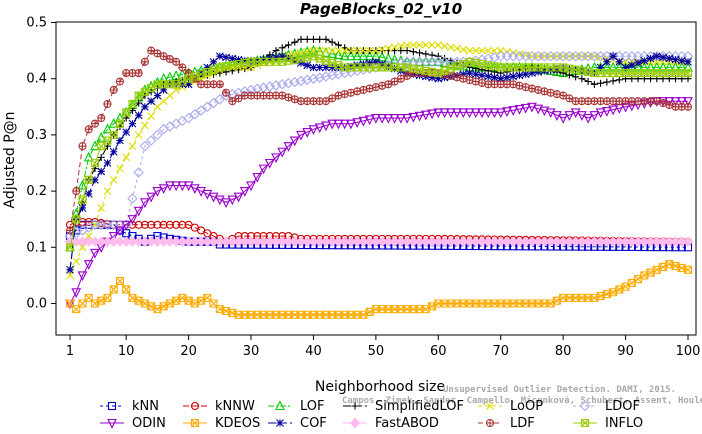 The height and width of the screenshot is (434, 702). What do you see at coordinates (36, 135) in the screenshot?
I see `y-tick-label: 0.3` at bounding box center [36, 135].